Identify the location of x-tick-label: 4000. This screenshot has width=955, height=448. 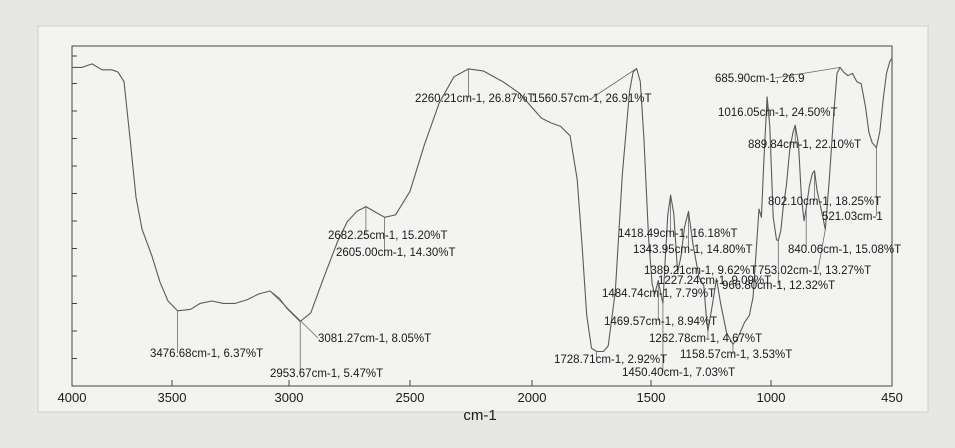
(72, 397).